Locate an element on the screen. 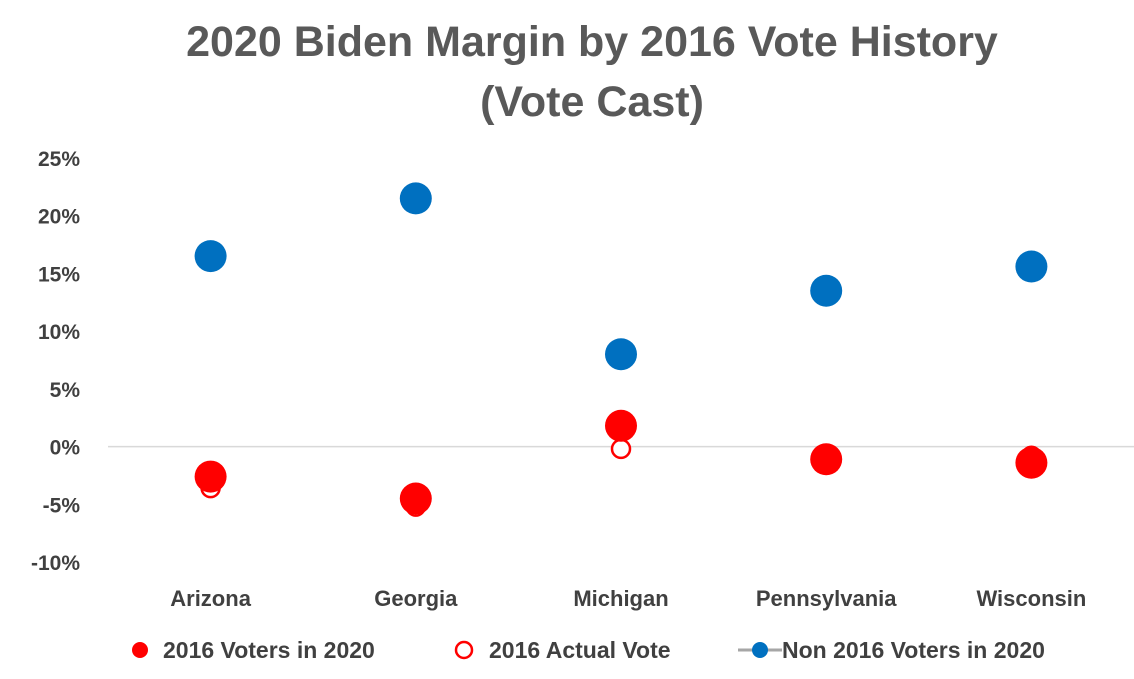  y-axis: 25% 20% 15% 10% 5% 0% -5% -10% is located at coordinates (55, 361).